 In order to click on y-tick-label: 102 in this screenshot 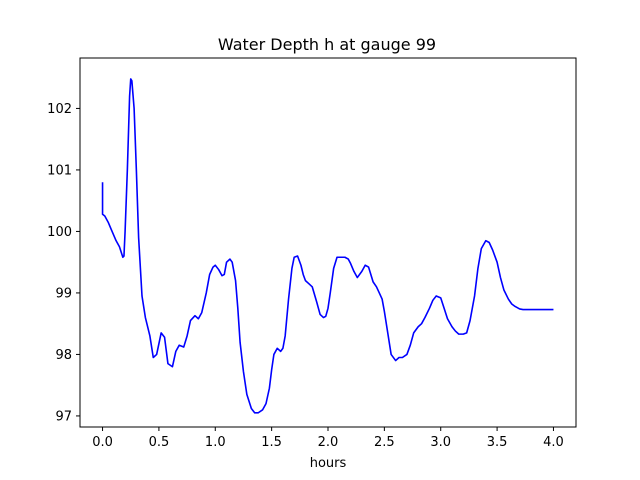, I will do `click(59, 109)`.